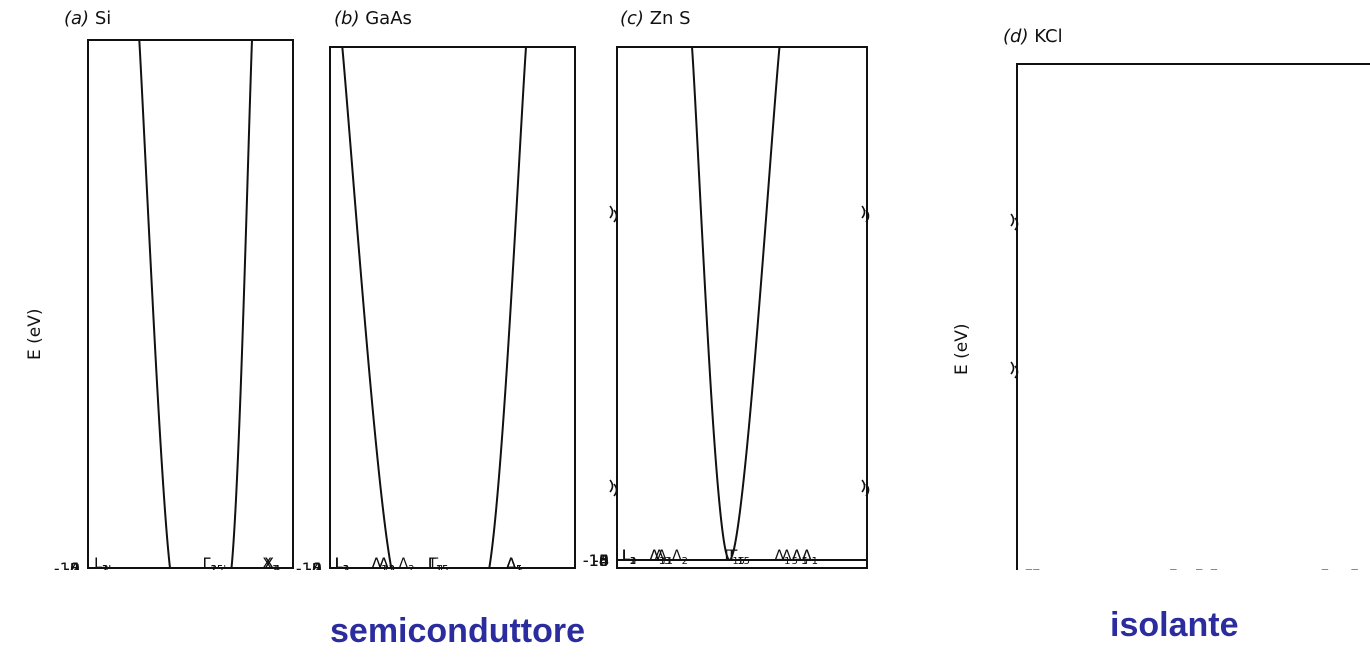 This screenshot has height=660, width=1370. I want to click on panel-c-bands, so click(742, 304).